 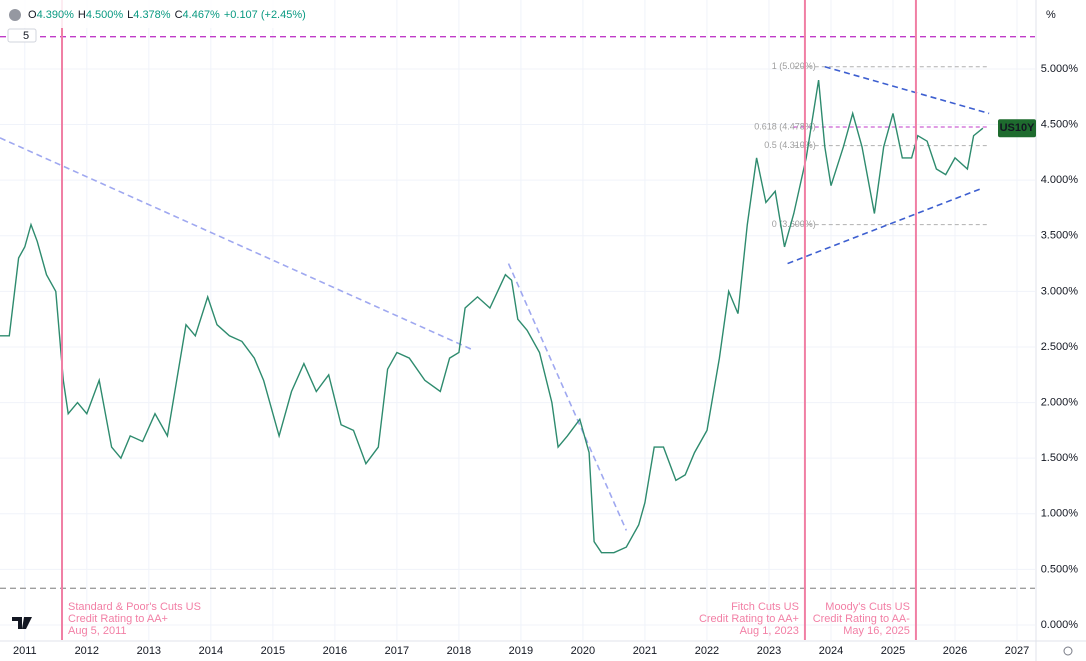 I want to click on event-label: May 16, 2025, so click(x=876, y=631).